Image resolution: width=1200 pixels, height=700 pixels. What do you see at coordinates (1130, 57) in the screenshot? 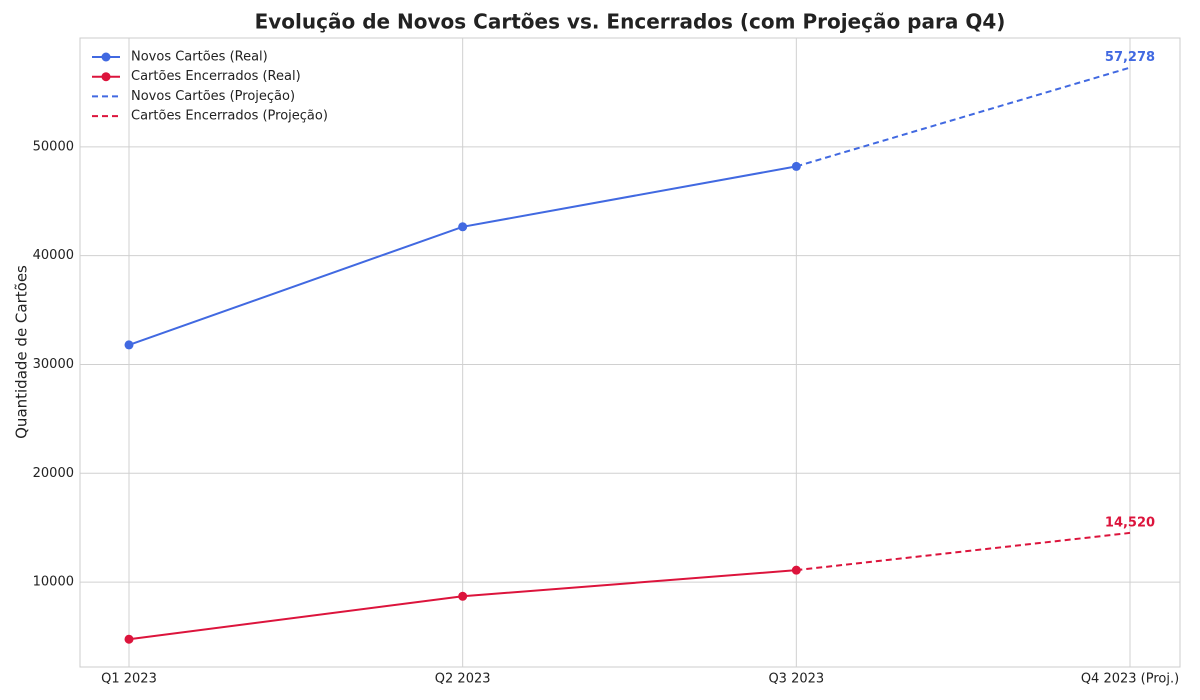
I see `value-label: 57,278` at bounding box center [1130, 57].